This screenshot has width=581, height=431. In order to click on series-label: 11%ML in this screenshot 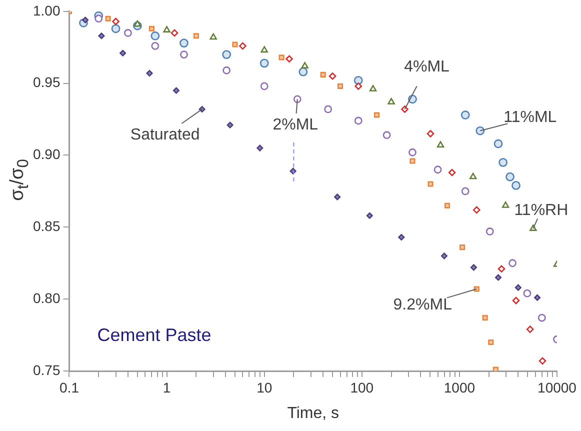, I will do `click(530, 117)`.